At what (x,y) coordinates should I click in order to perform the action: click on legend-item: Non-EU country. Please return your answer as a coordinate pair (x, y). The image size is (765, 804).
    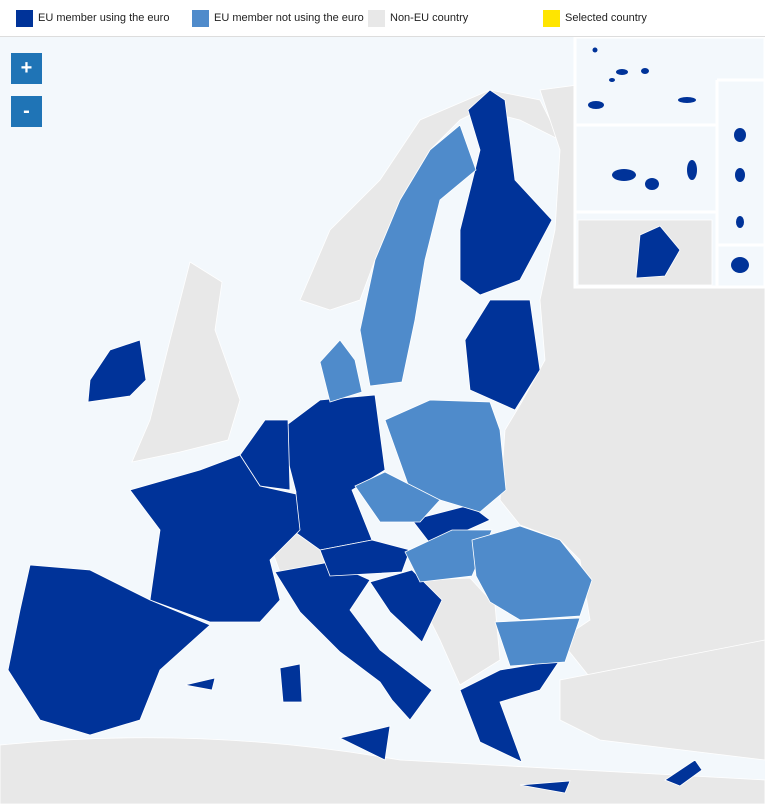
    Looking at the image, I should click on (418, 18).